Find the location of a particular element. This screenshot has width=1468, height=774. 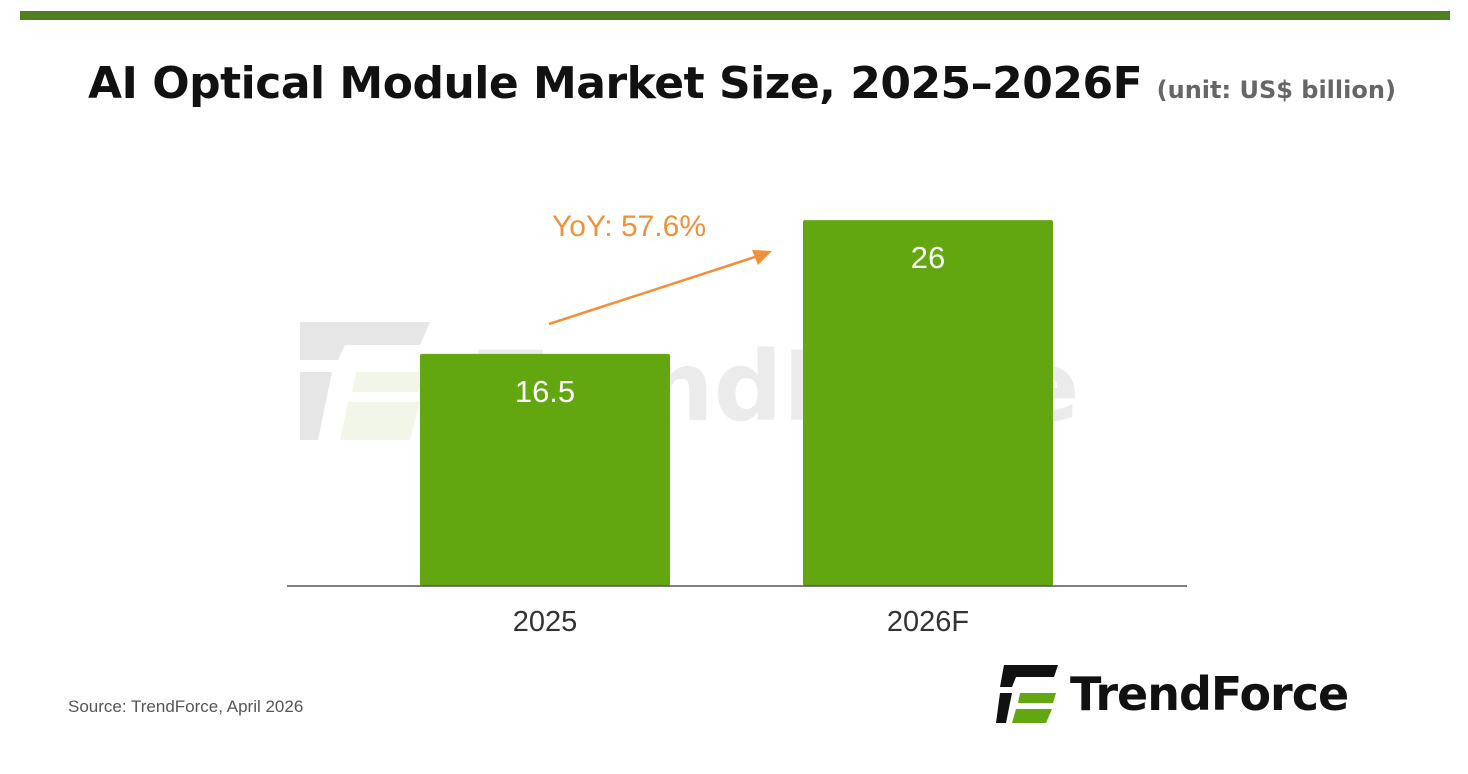

source-note: Source: TrendForce, April 2026 is located at coordinates (186, 706).